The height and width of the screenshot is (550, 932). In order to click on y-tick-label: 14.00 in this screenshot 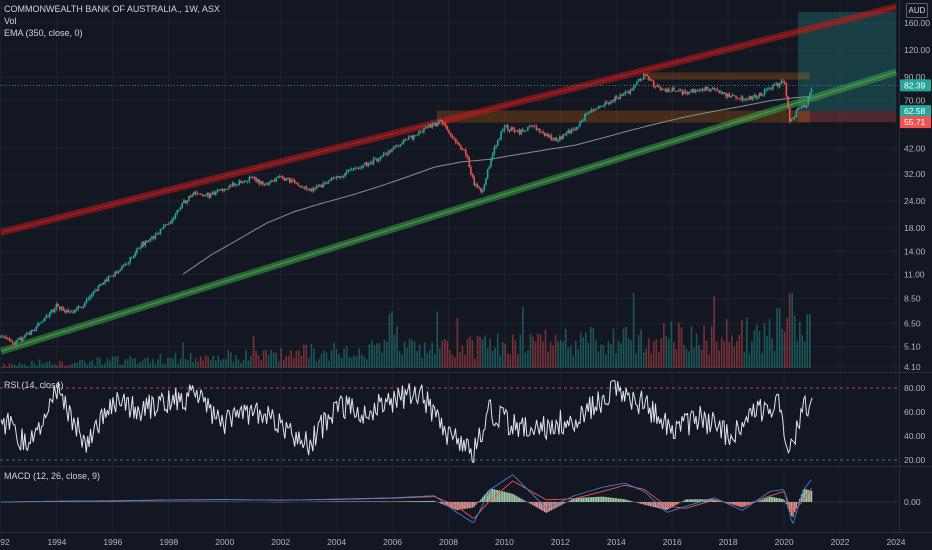, I will do `click(915, 252)`.